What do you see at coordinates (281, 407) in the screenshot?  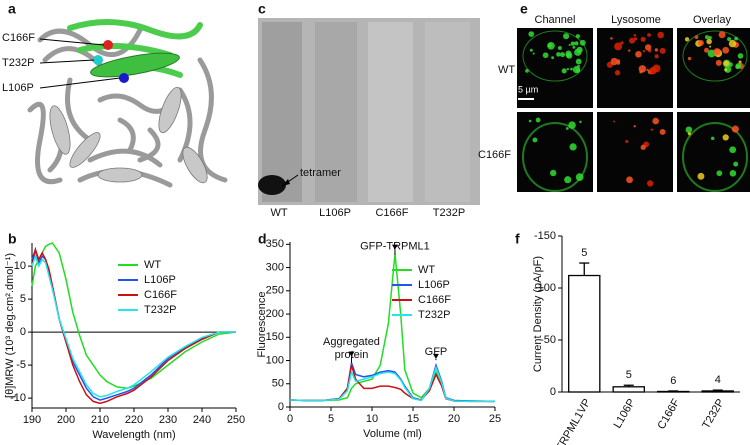 I see `y-tick-label: 0` at bounding box center [281, 407].